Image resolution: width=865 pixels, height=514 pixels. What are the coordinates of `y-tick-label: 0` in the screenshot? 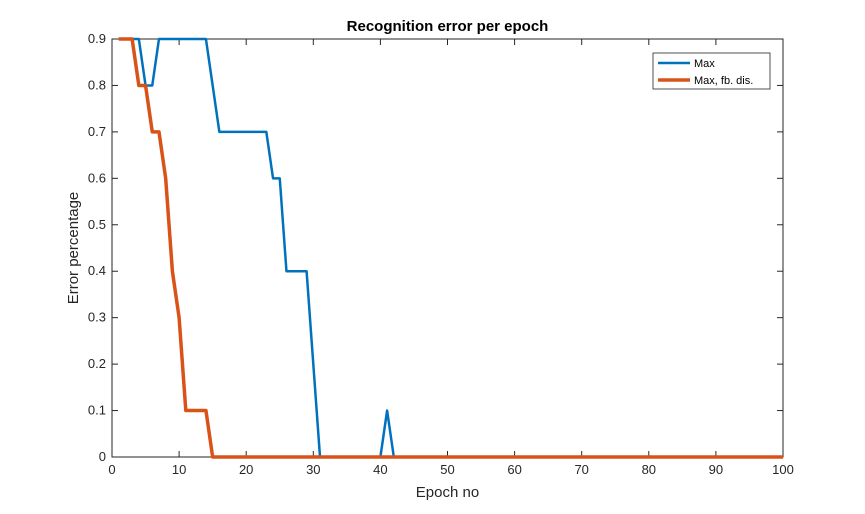 It's located at (102, 456).